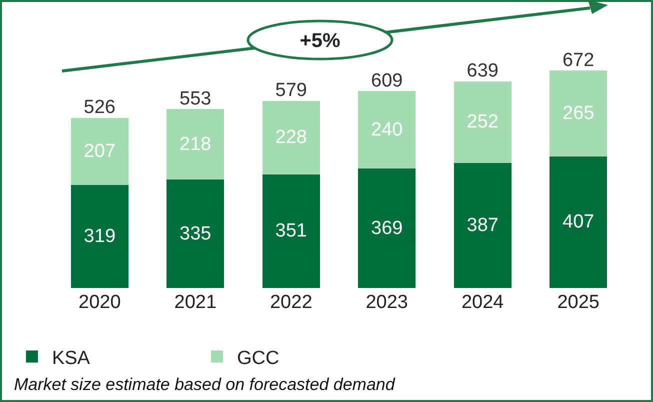 The width and height of the screenshot is (653, 402). What do you see at coordinates (258, 358) in the screenshot?
I see `legend-label: GCC` at bounding box center [258, 358].